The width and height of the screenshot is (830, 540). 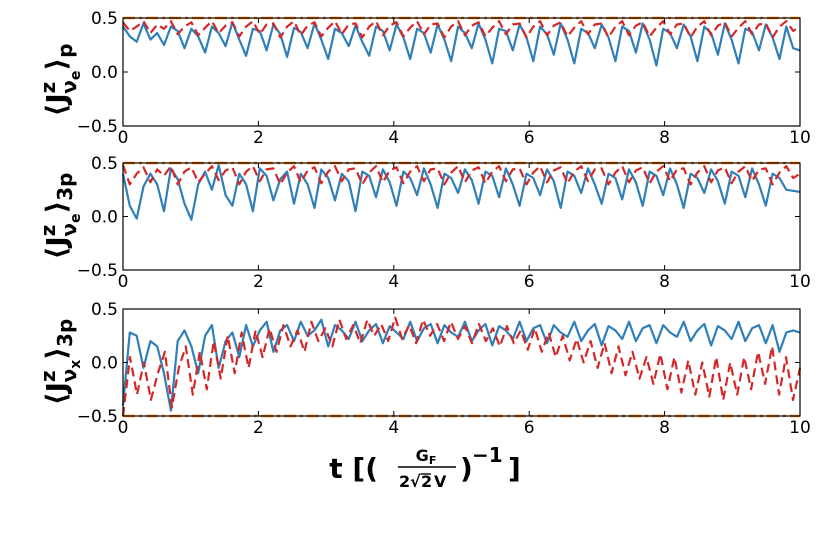 I want to click on xlabel-prefix: t [(, so click(x=353, y=468).